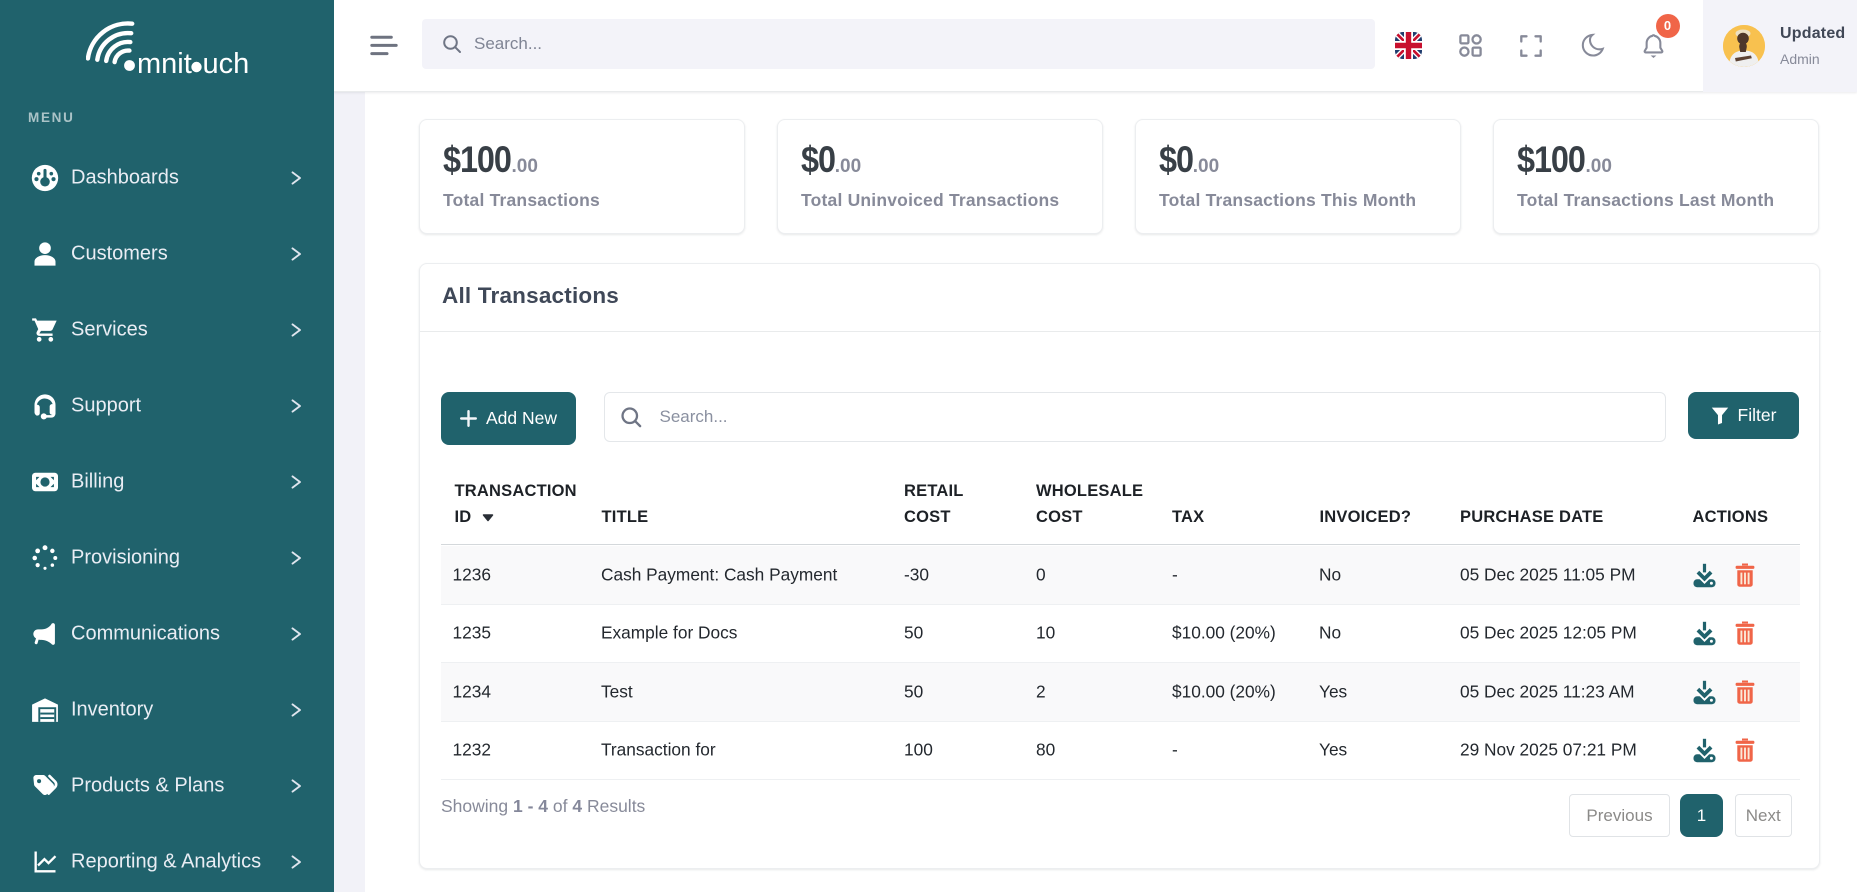 The height and width of the screenshot is (892, 1857). What do you see at coordinates (226, 64) in the screenshot?
I see `svg-text: uch` at bounding box center [226, 64].